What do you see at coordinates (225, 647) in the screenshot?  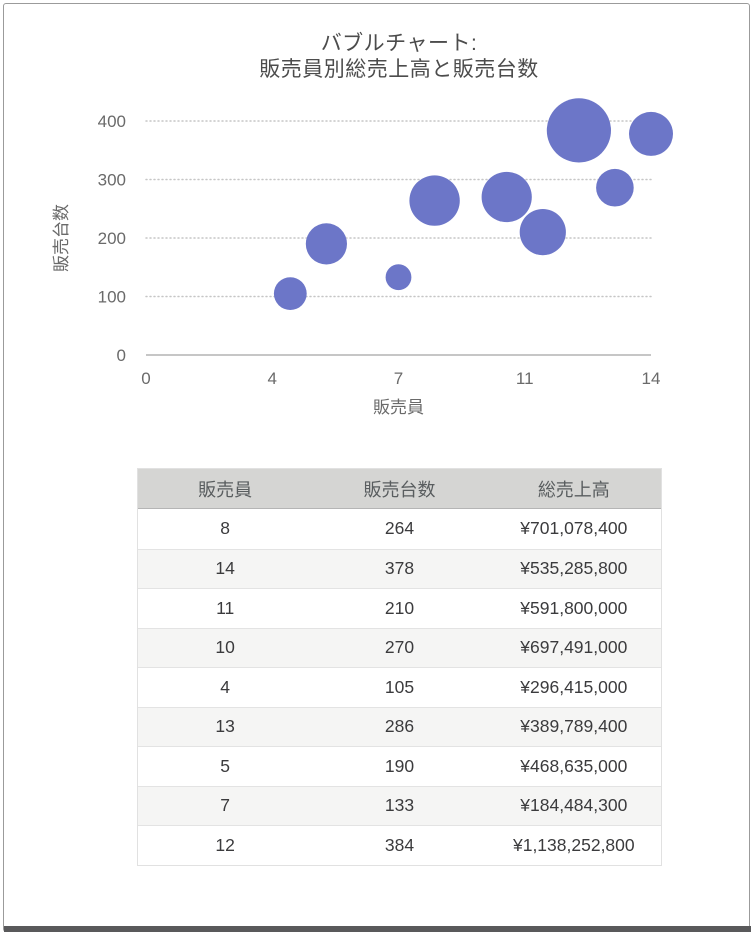 I see `table-cell: 10` at bounding box center [225, 647].